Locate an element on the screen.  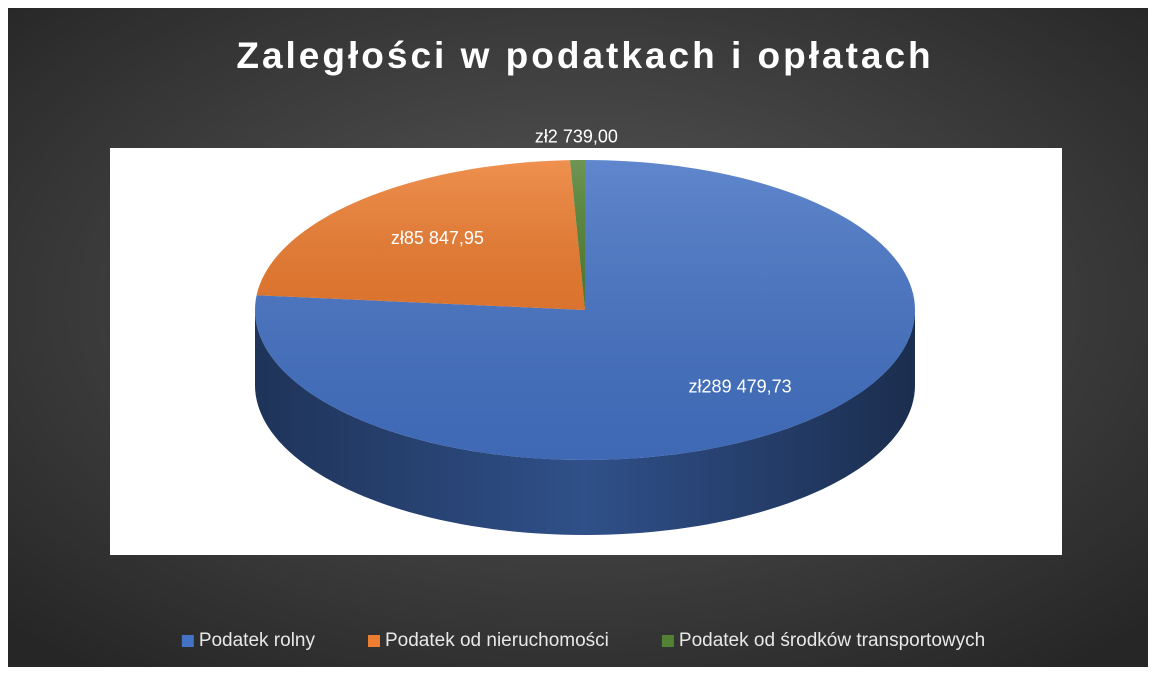
chart-title: Zaległości w podatkach i opłatach is located at coordinates (584, 55).